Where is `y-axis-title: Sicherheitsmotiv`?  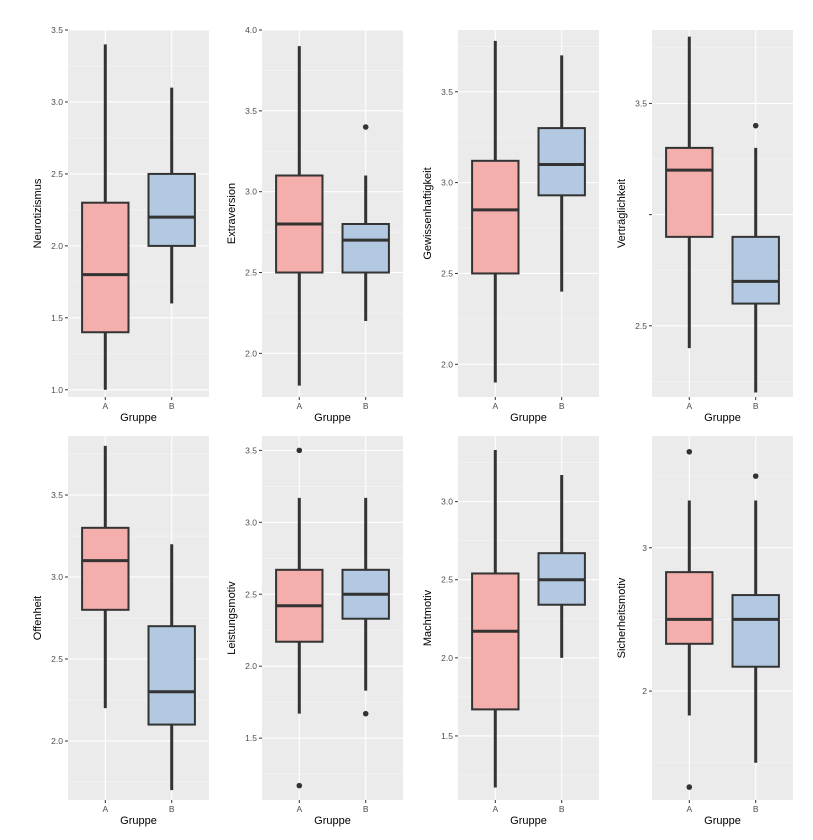 y-axis-title: Sicherheitsmotiv is located at coordinates (622, 617).